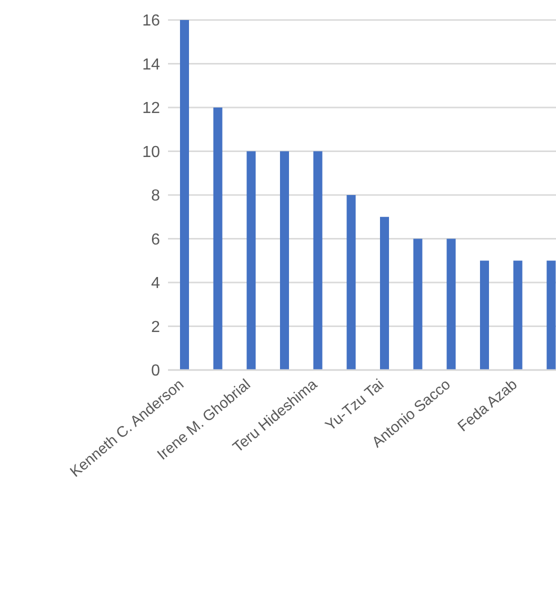  Describe the element at coordinates (155, 327) in the screenshot. I see `y-tick-label: 2` at that location.